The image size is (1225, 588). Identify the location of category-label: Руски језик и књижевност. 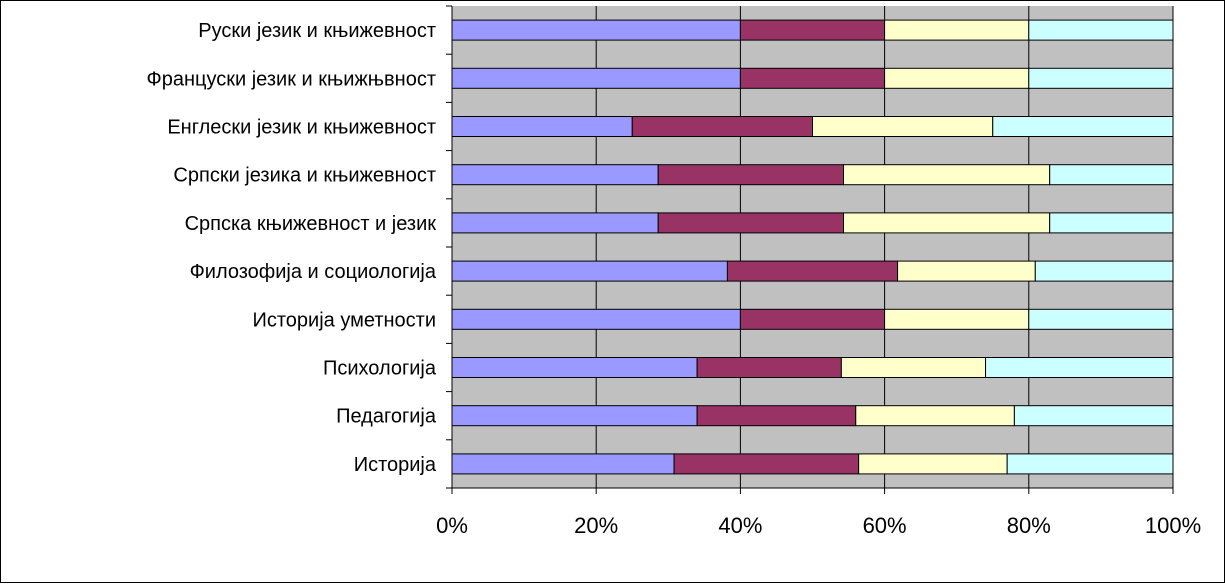
(317, 31).